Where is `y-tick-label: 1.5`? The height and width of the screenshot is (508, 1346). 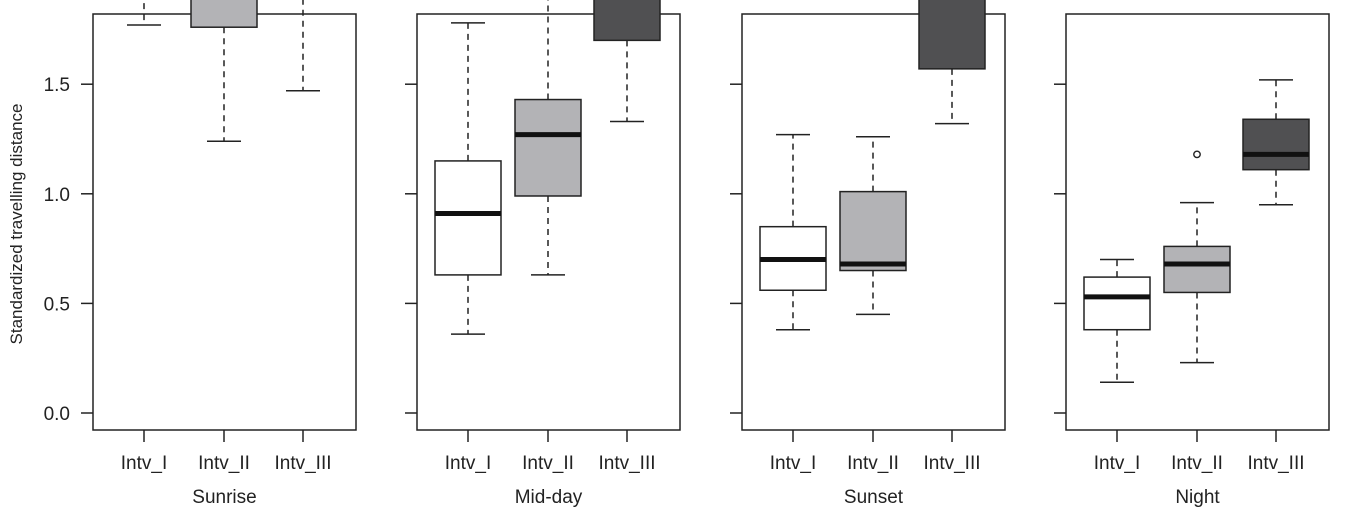 y-tick-label: 1.5 is located at coordinates (57, 85).